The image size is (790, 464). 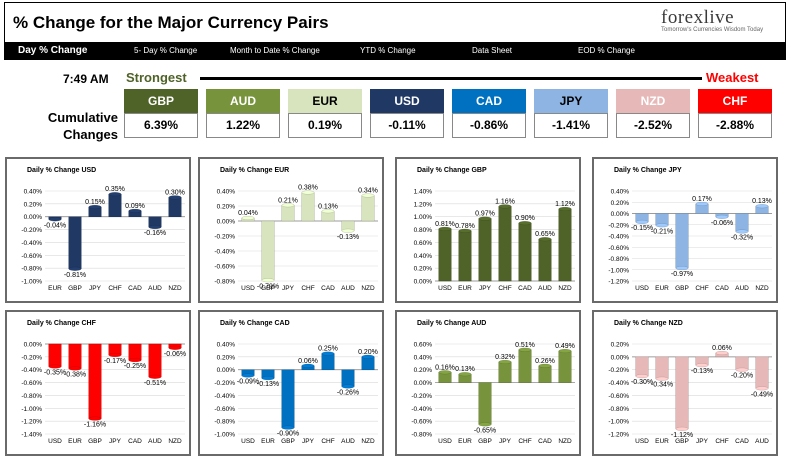 I want to click on data-label: -1.12%, so click(x=682, y=435).